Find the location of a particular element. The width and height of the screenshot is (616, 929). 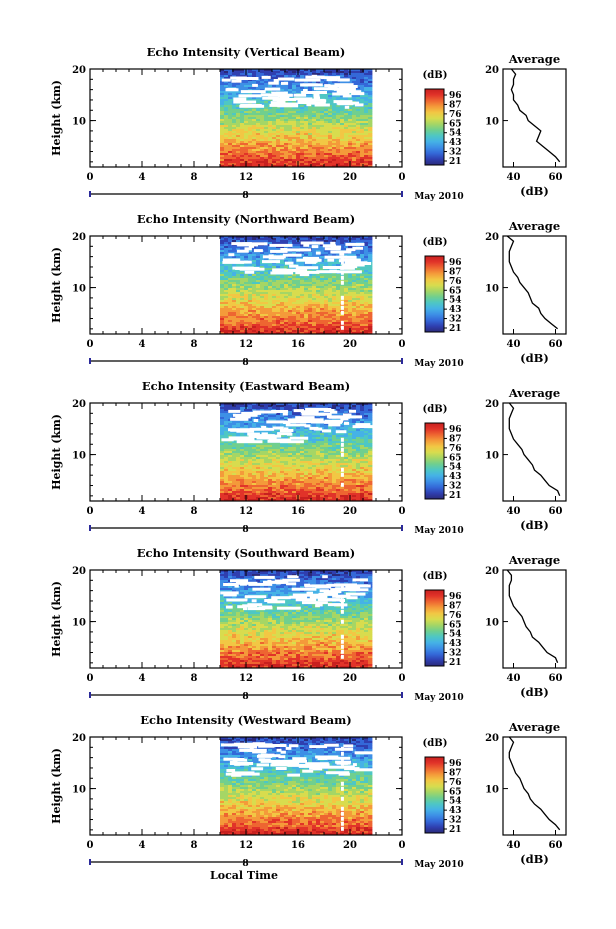

panel-title: Echo Intensity (Eastward Beam) is located at coordinates (246, 386).